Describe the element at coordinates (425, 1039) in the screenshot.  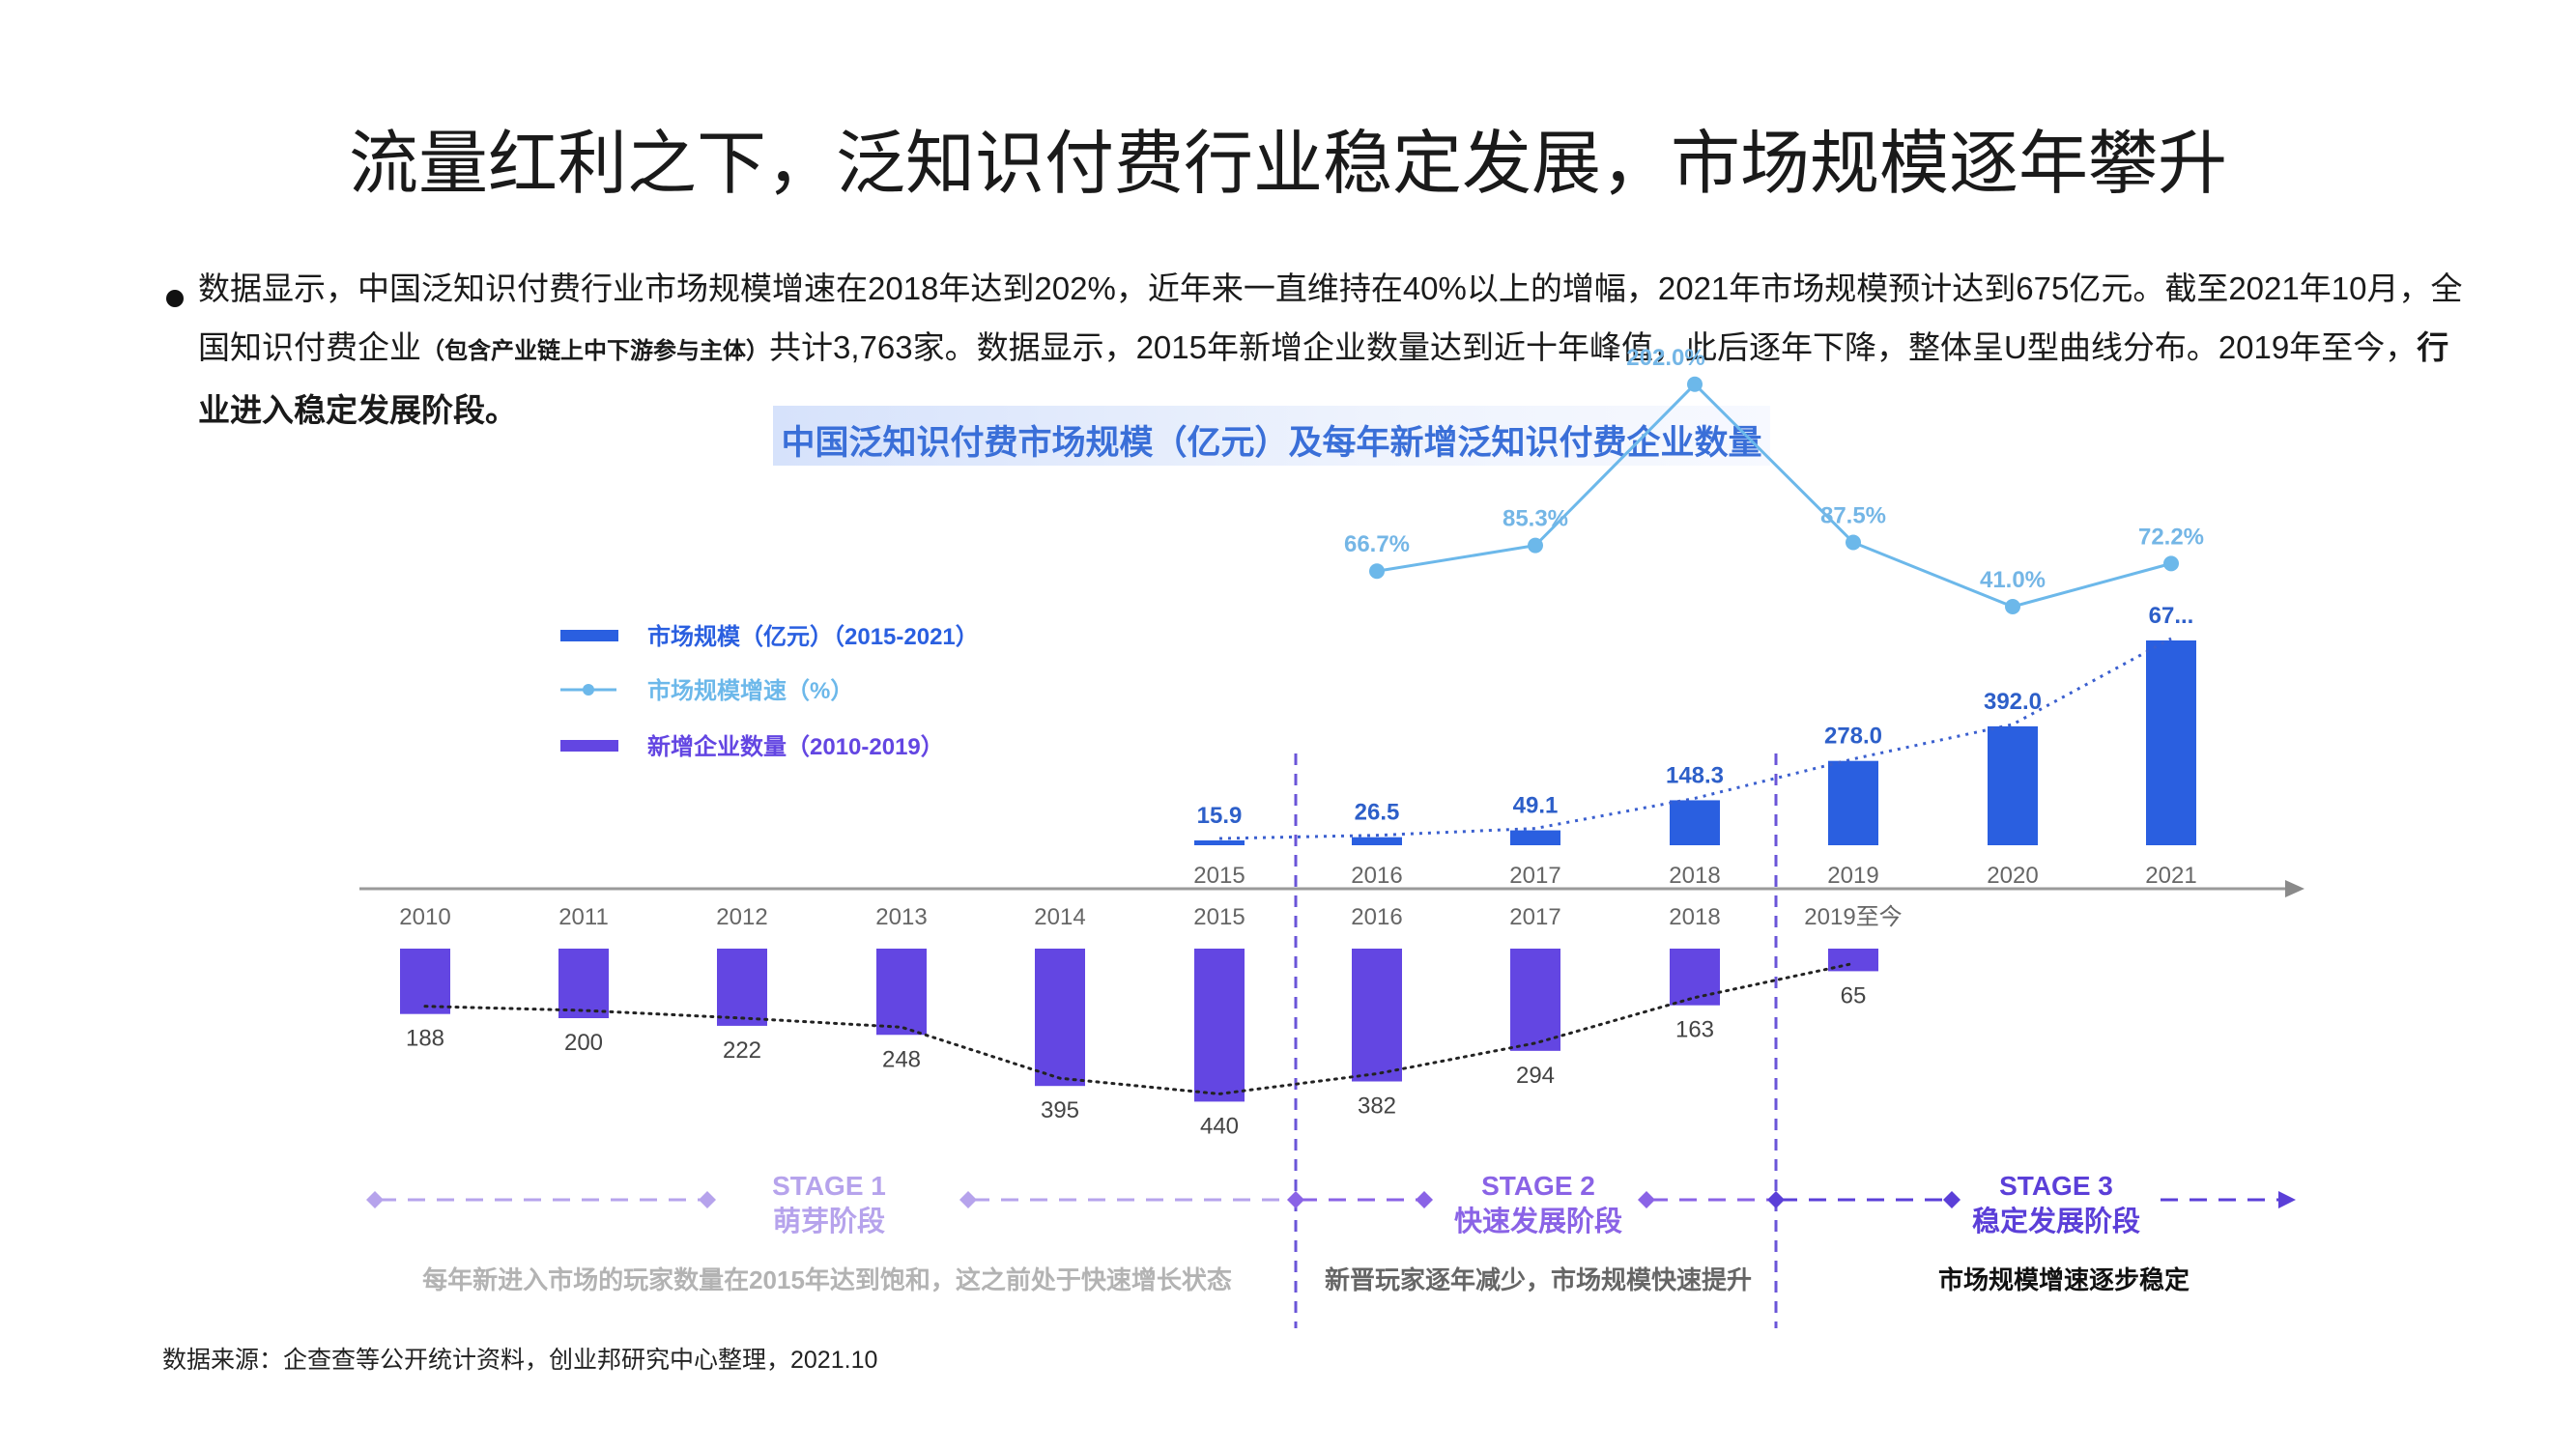
I see `new-companies-label: 188` at that location.